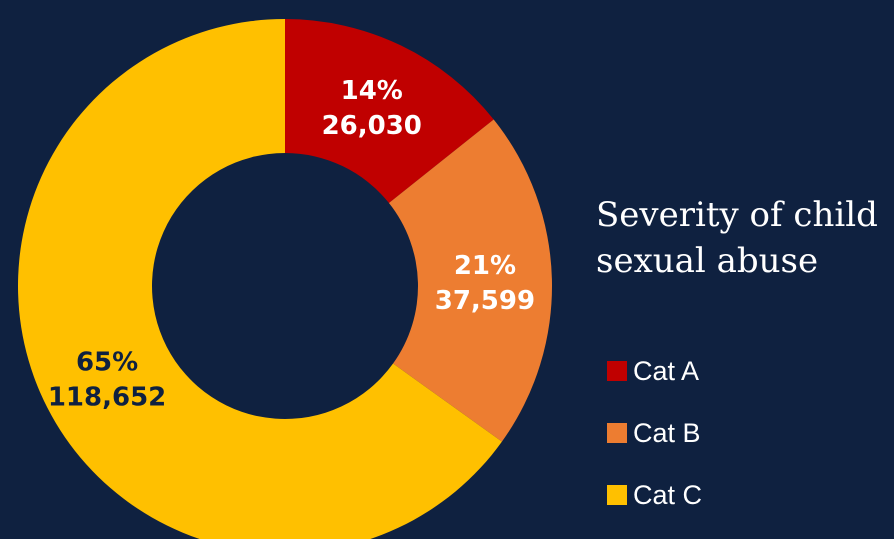  I want to click on chart-title-line-1: Severity of child, so click(737, 215).